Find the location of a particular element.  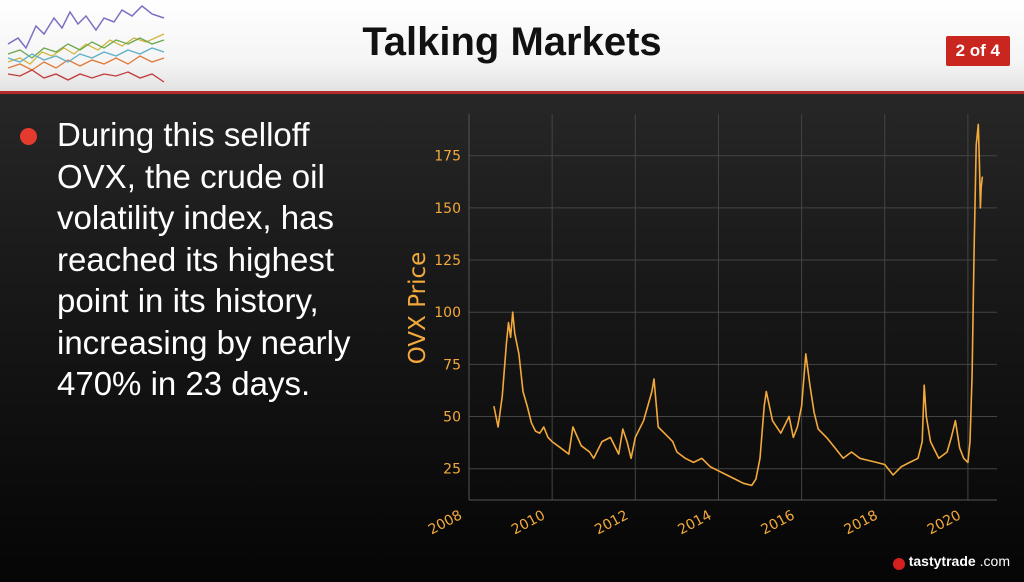

y-tick-label: 150 is located at coordinates (447, 209).